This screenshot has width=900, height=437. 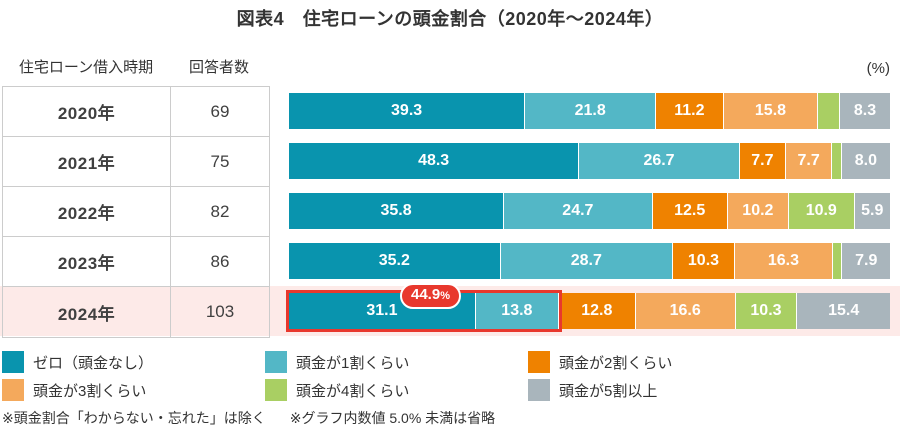 I want to click on respondent-cell: 75, so click(x=220, y=161).